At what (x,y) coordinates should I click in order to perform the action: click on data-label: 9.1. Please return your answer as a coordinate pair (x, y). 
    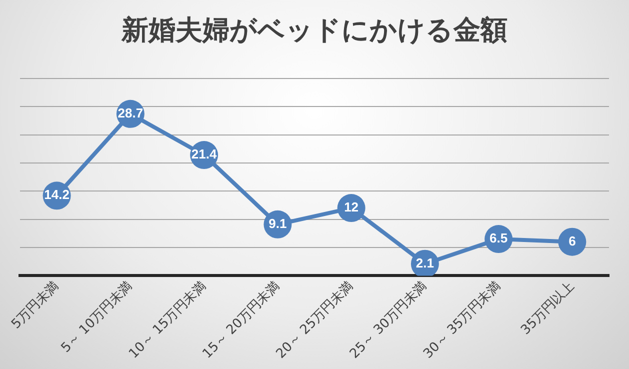
    Looking at the image, I should click on (277, 223).